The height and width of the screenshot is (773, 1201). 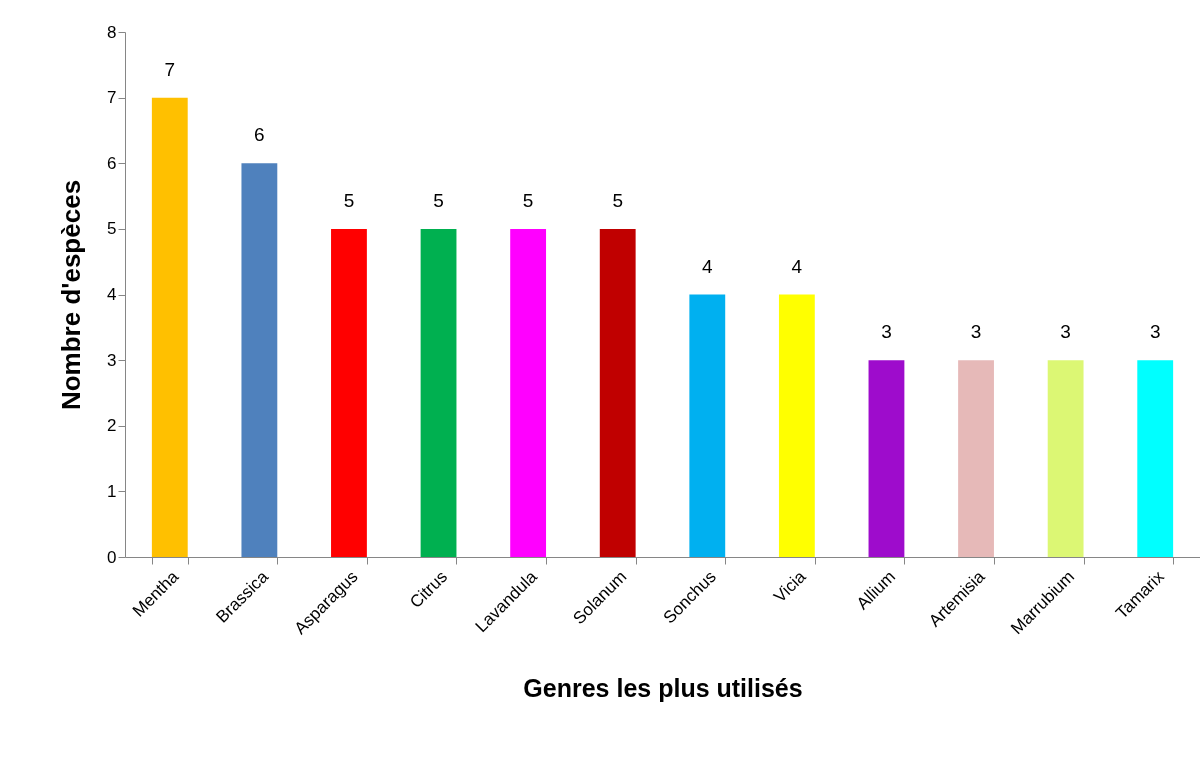 What do you see at coordinates (112, 32) in the screenshot?
I see `y-tick-label: 8` at bounding box center [112, 32].